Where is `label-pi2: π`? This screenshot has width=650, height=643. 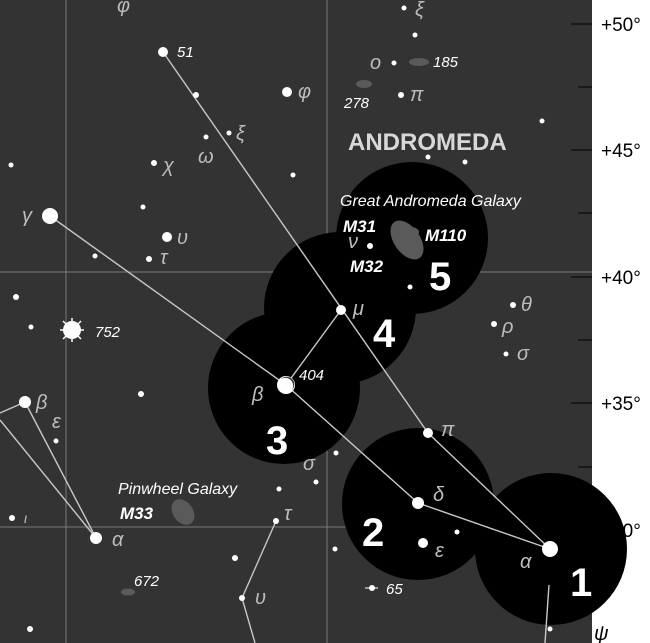
label-pi2: π is located at coordinates (448, 430).